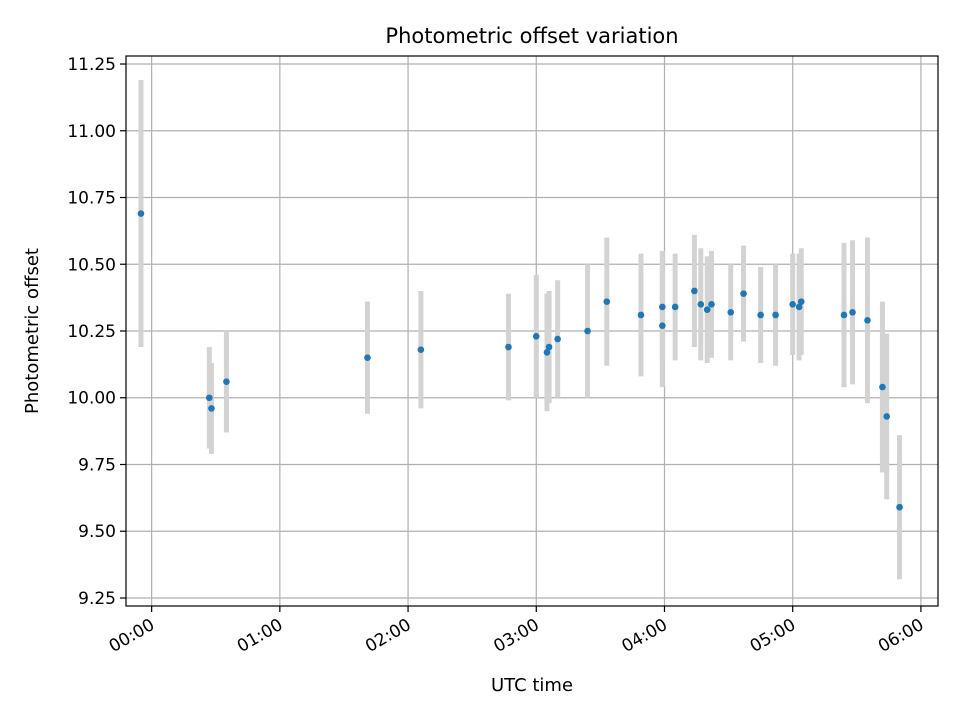 This screenshot has width=960, height=720. I want to click on x-tick-label: 03:00, so click(516, 636).